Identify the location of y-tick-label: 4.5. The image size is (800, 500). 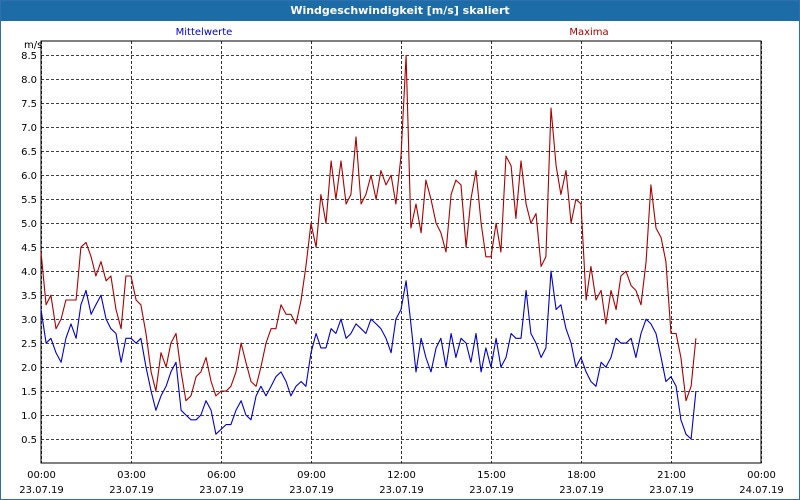
(29, 248).